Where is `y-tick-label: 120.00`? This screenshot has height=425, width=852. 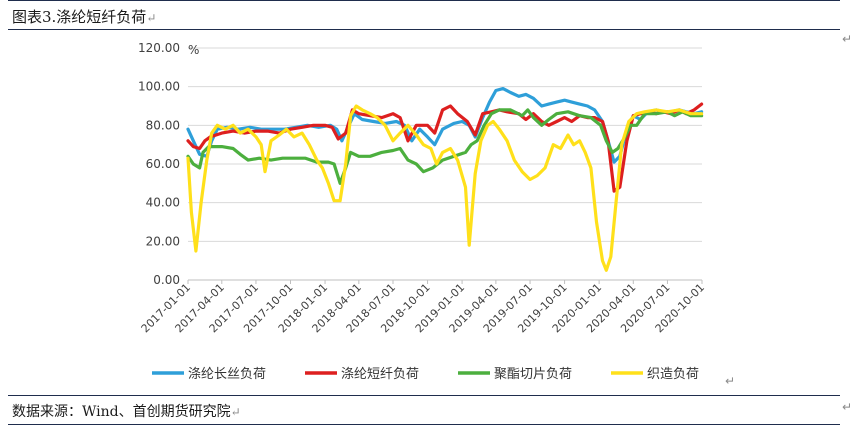 y-tick-label: 120.00 is located at coordinates (159, 48).